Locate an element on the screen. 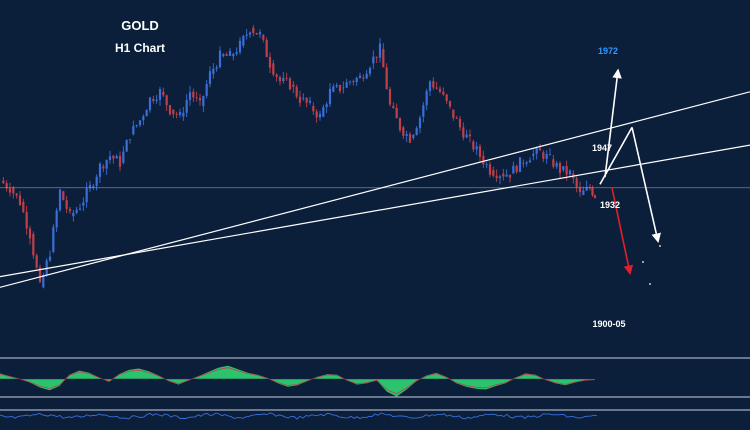 Image resolution: width=750 pixels, height=430 pixels. oscillator-layer is located at coordinates (375, 384).